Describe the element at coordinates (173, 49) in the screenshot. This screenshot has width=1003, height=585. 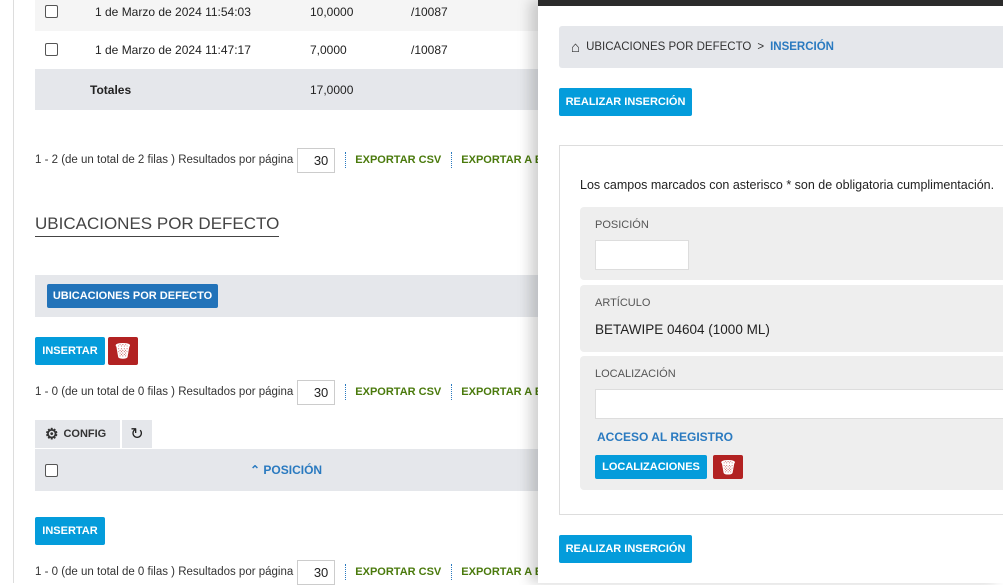
I see `row-date: 1 de Marzo de 2024 11:47:17` at that location.